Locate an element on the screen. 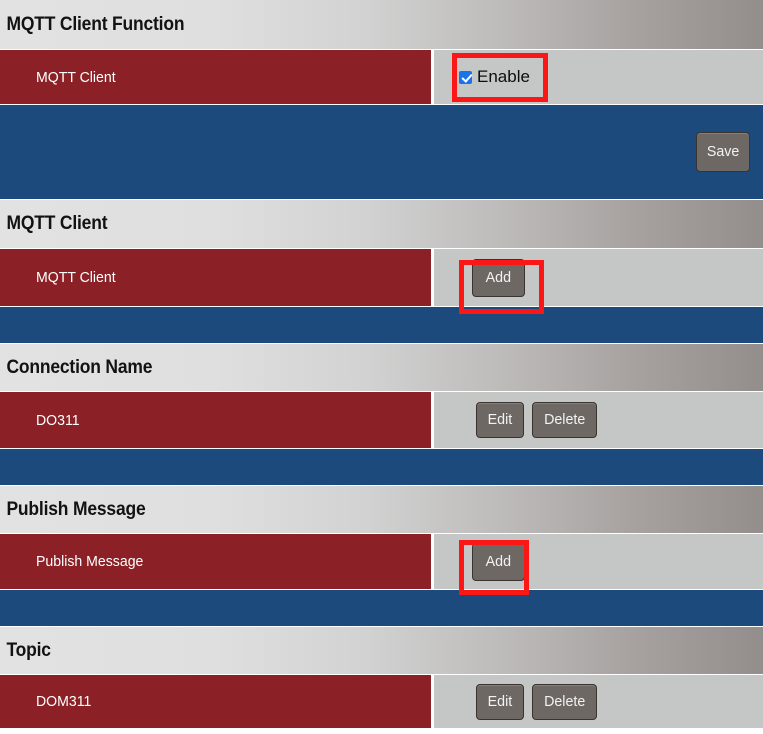  enable-checkbox is located at coordinates (465, 77).